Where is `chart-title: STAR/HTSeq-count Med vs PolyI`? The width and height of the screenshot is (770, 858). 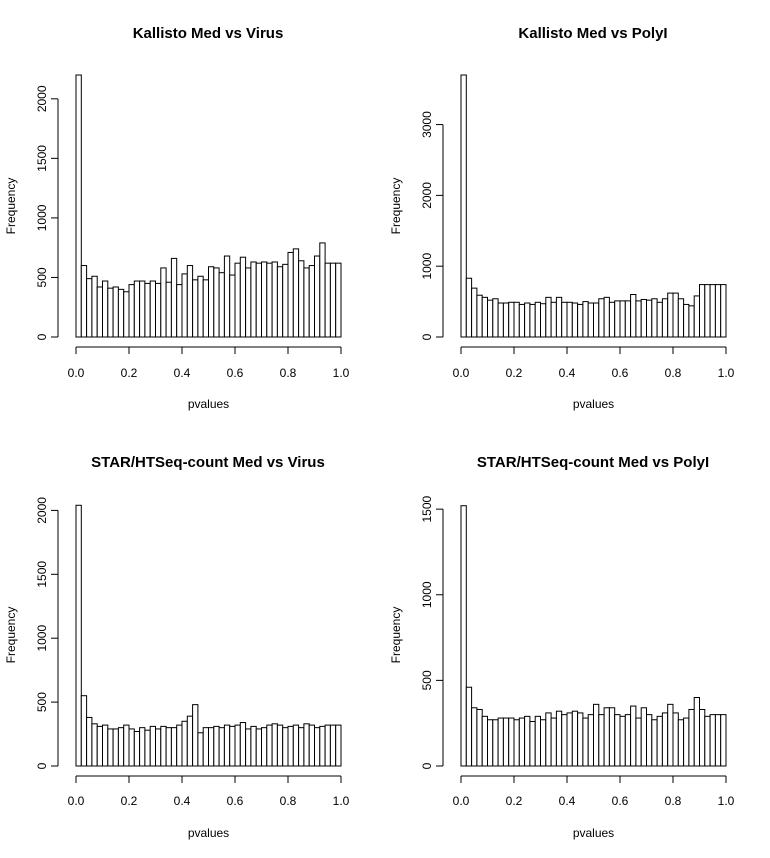 chart-title: STAR/HTSeq-count Med vs PolyI is located at coordinates (593, 462).